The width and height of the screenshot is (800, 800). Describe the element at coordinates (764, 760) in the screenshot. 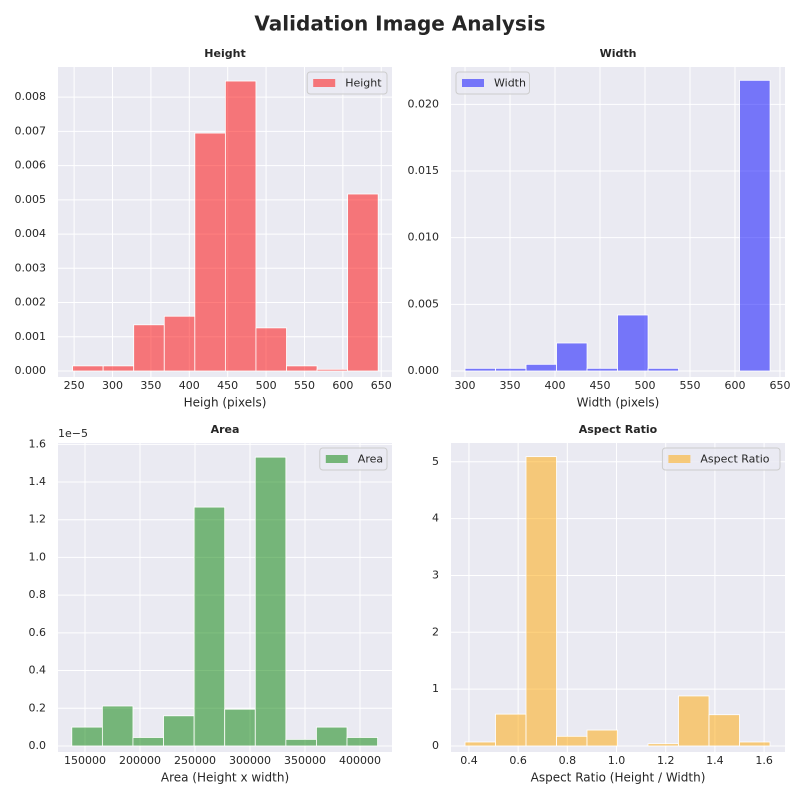

I see `x-tick-label: 1.6` at that location.